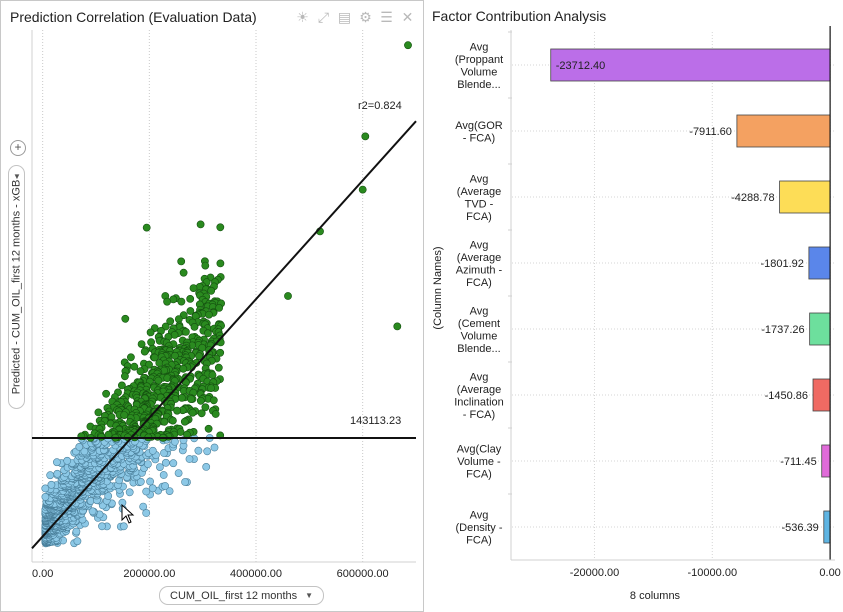 This screenshot has width=843, height=612. What do you see at coordinates (323, 17) in the screenshot?
I see `expand-icon: ⤢` at bounding box center [323, 17].